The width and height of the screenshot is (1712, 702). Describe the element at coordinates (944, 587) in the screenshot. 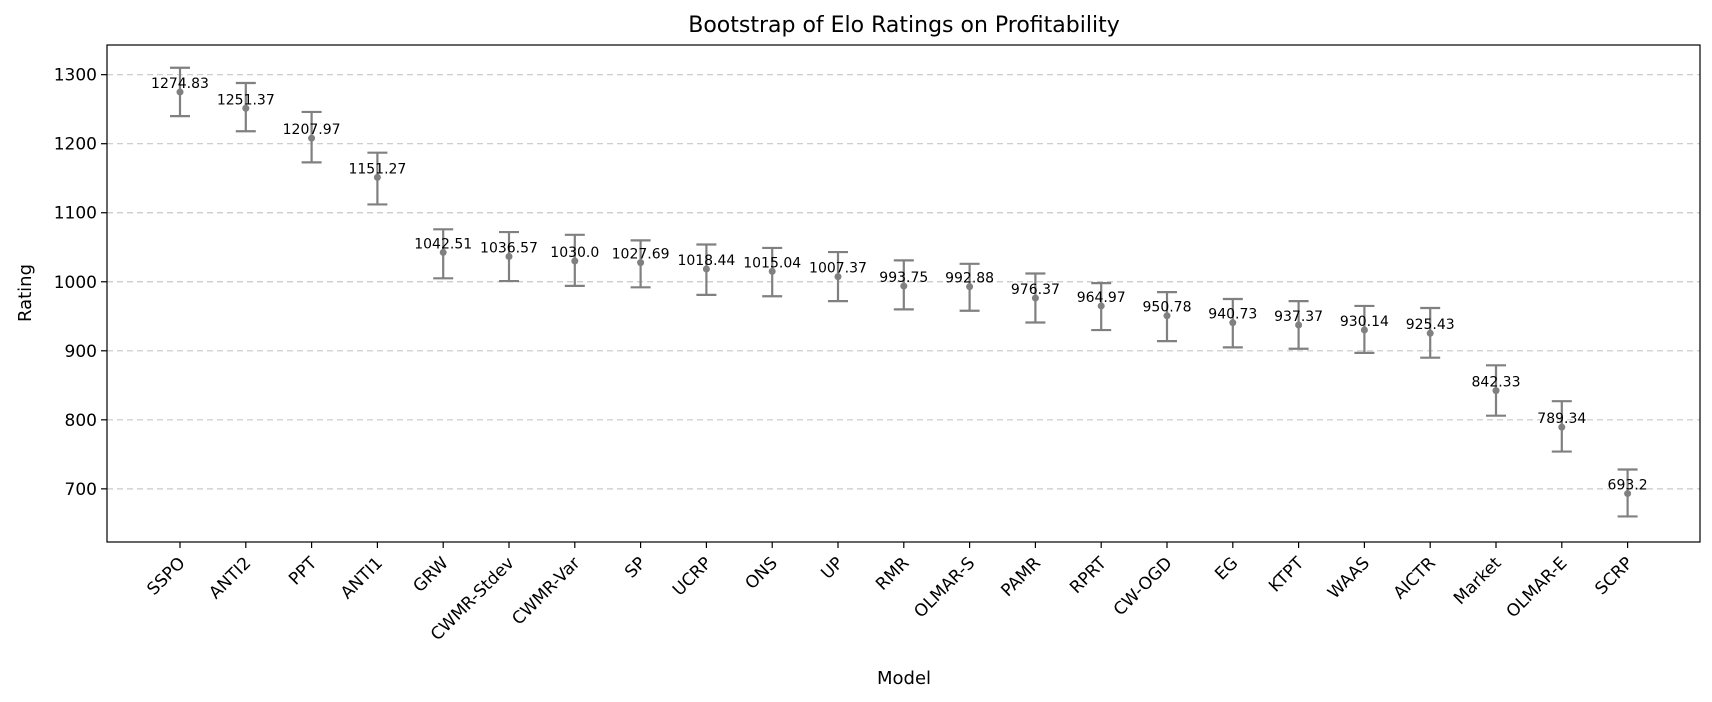

I see `x-tick-label-OLMAR-S: OLMAR-S` at that location.